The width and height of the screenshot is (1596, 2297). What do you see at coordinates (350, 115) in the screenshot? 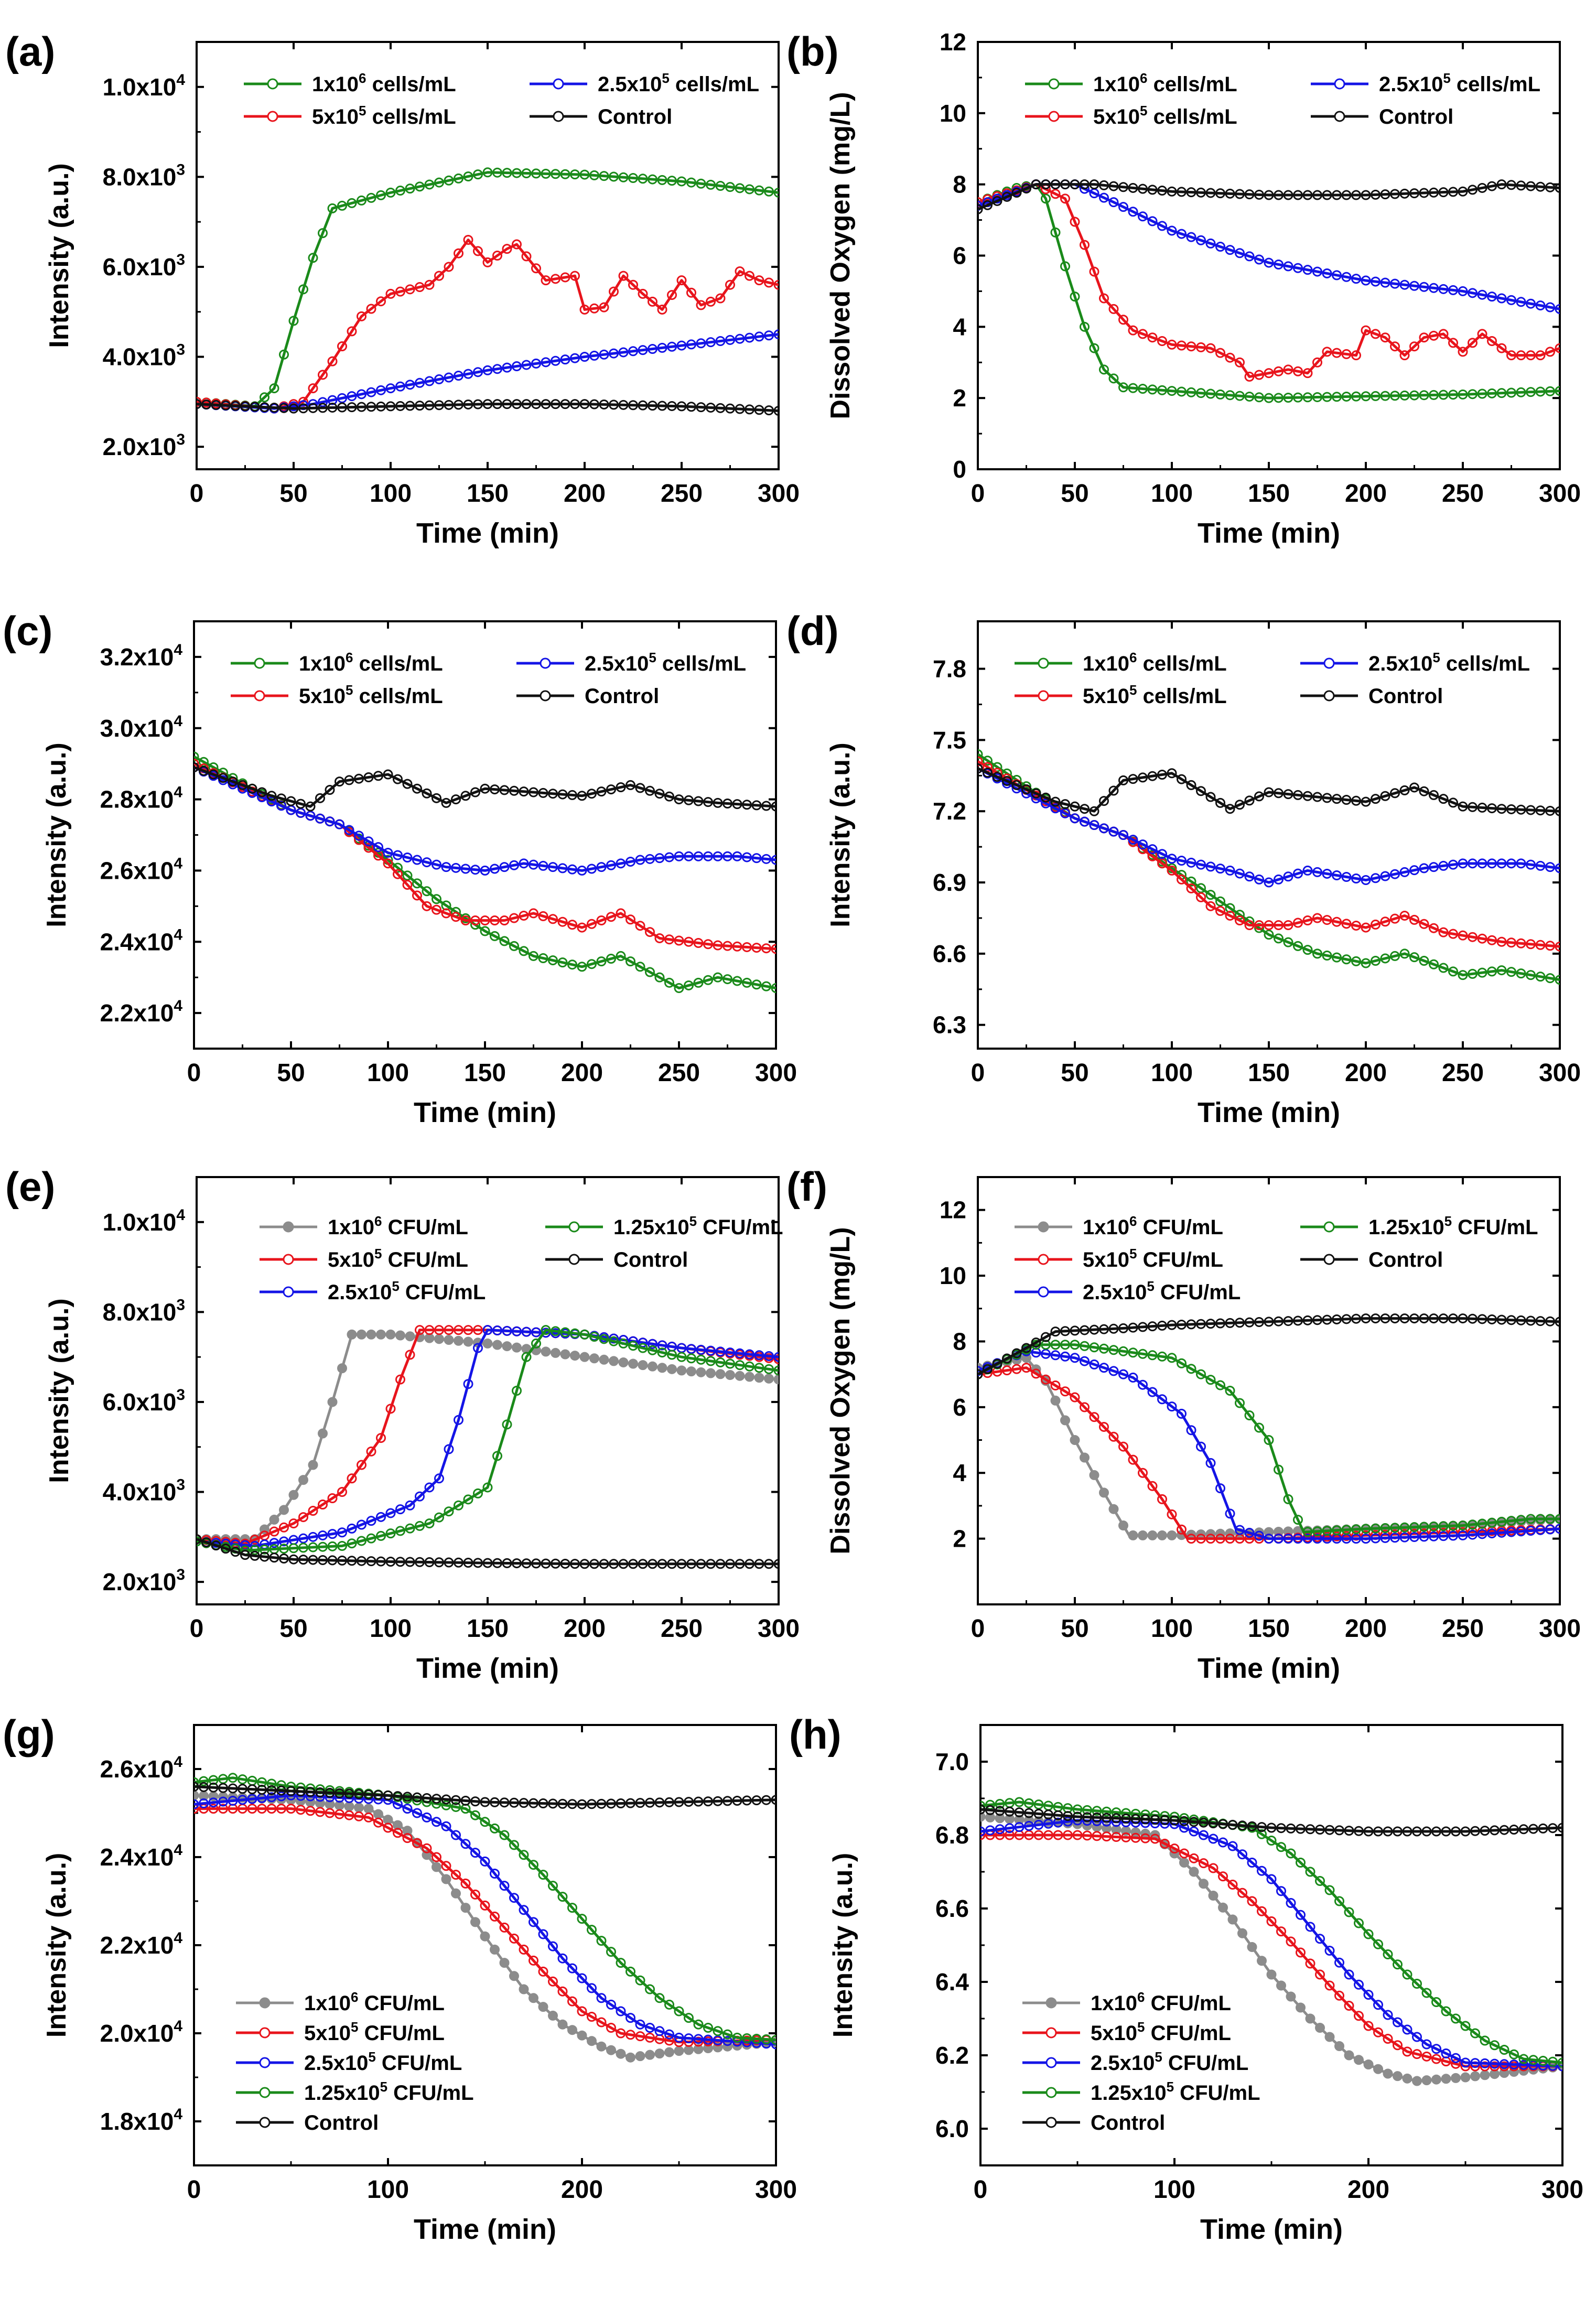
I see `legend-entry: 5x105 cells/mL` at bounding box center [350, 115].